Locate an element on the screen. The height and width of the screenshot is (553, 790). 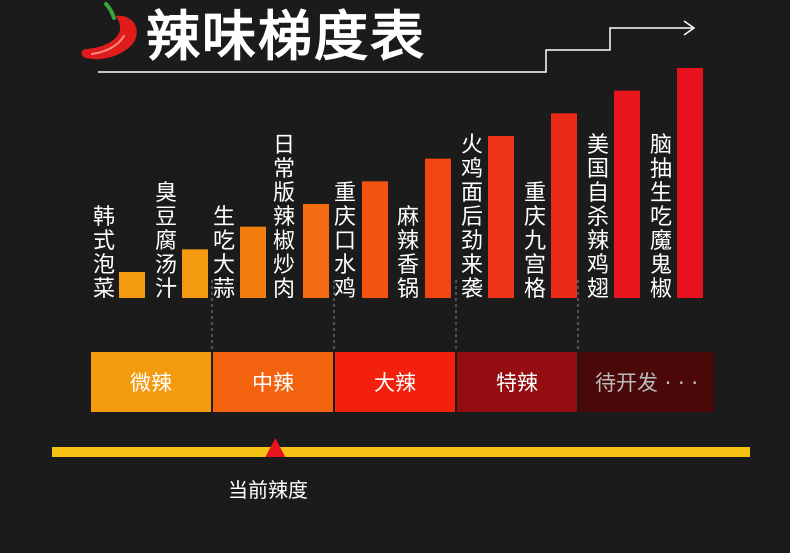
zone-2: 中辣 is located at coordinates (273, 382).